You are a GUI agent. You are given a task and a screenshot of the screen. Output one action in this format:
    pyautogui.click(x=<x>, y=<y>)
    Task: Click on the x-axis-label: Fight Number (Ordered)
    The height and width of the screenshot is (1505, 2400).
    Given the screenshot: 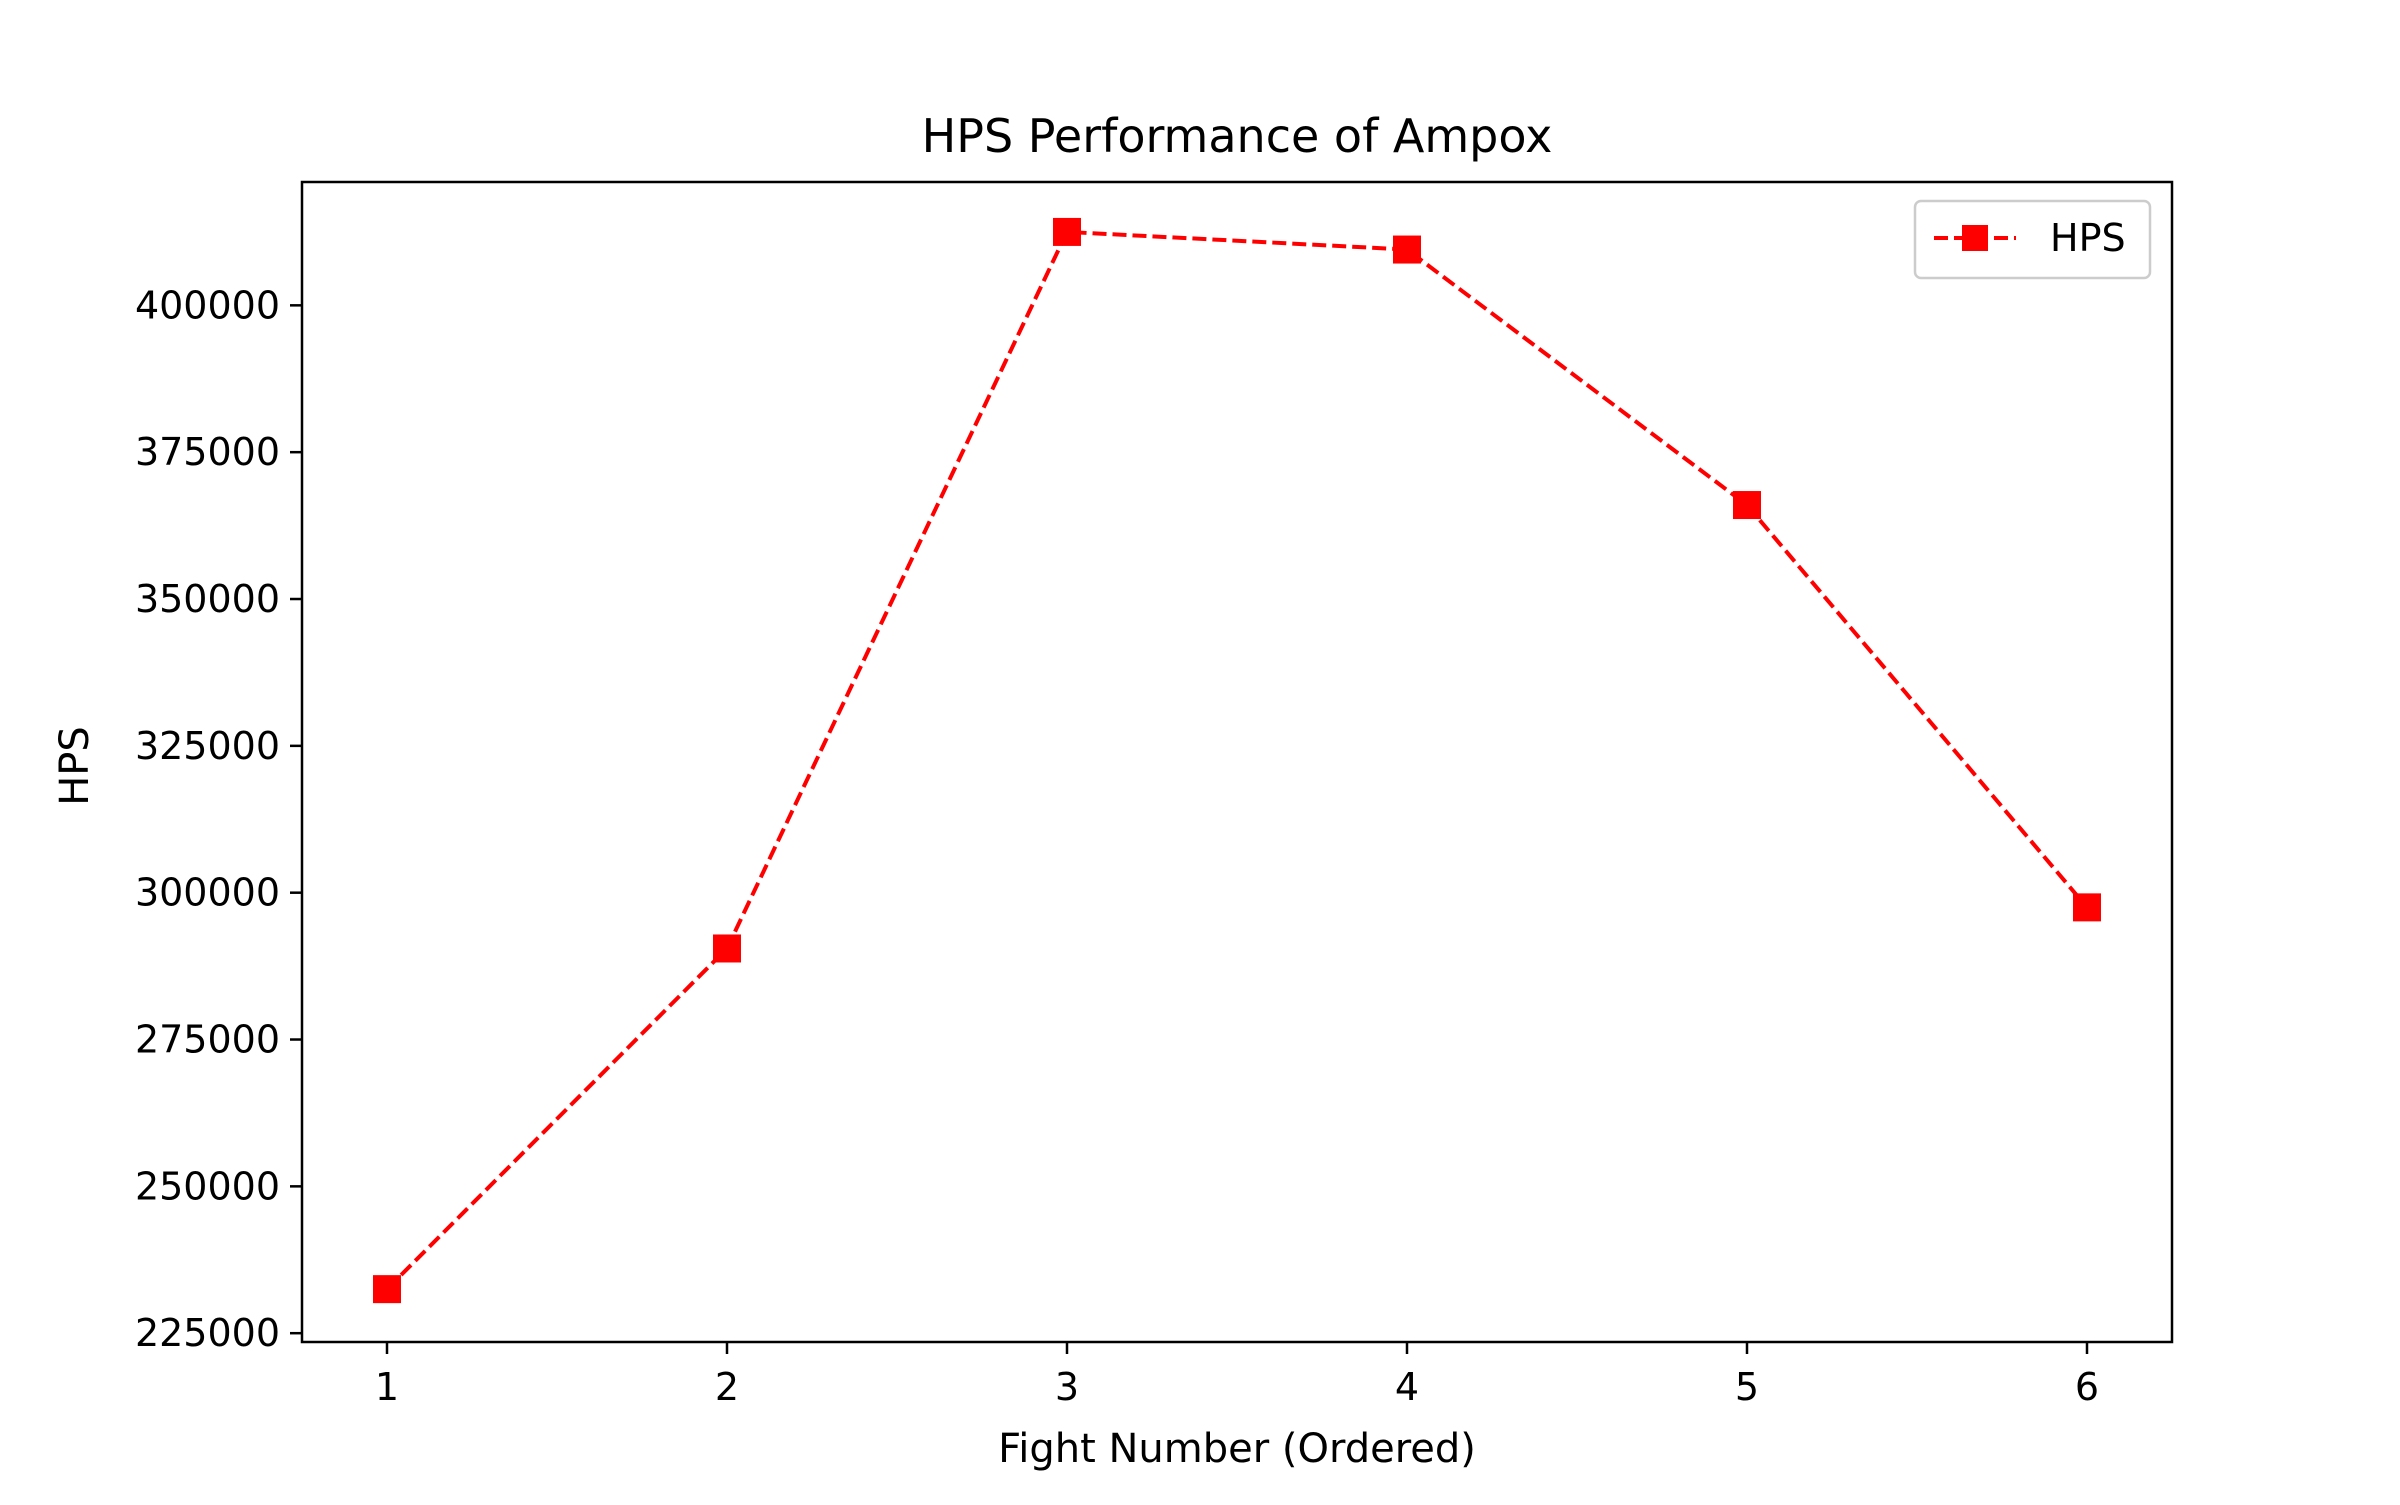 What is the action you would take?
    pyautogui.click(x=1237, y=1449)
    